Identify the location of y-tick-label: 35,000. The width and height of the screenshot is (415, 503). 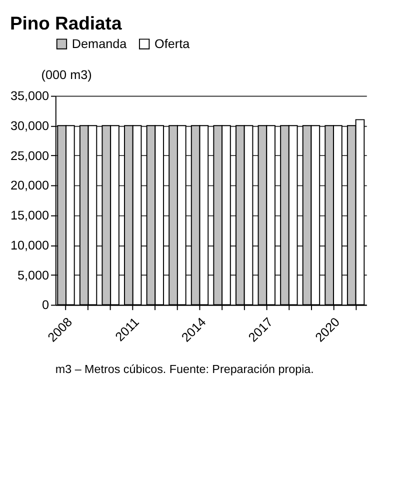
(30, 96).